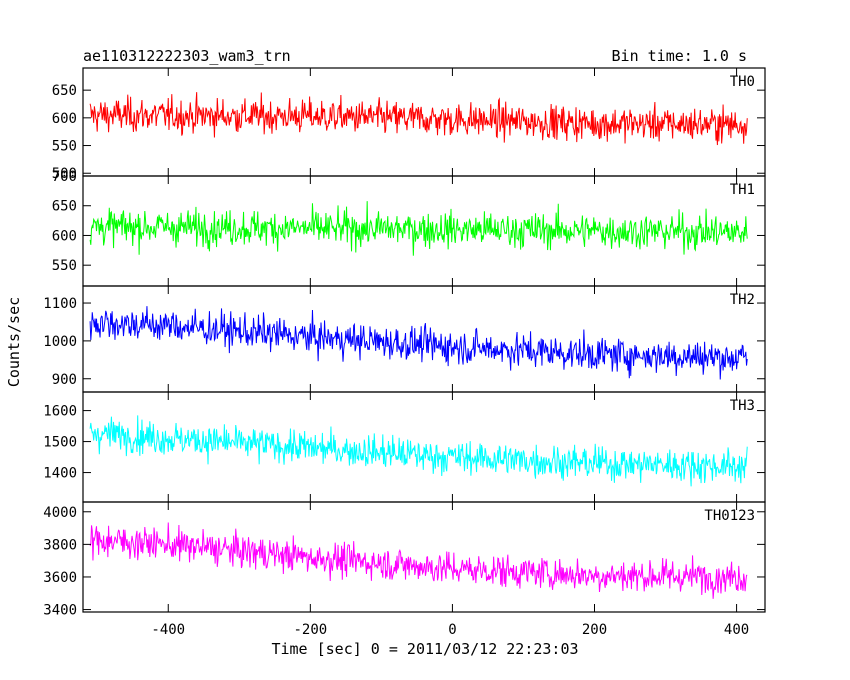  I want to click on series-line-th1, so click(418, 228).